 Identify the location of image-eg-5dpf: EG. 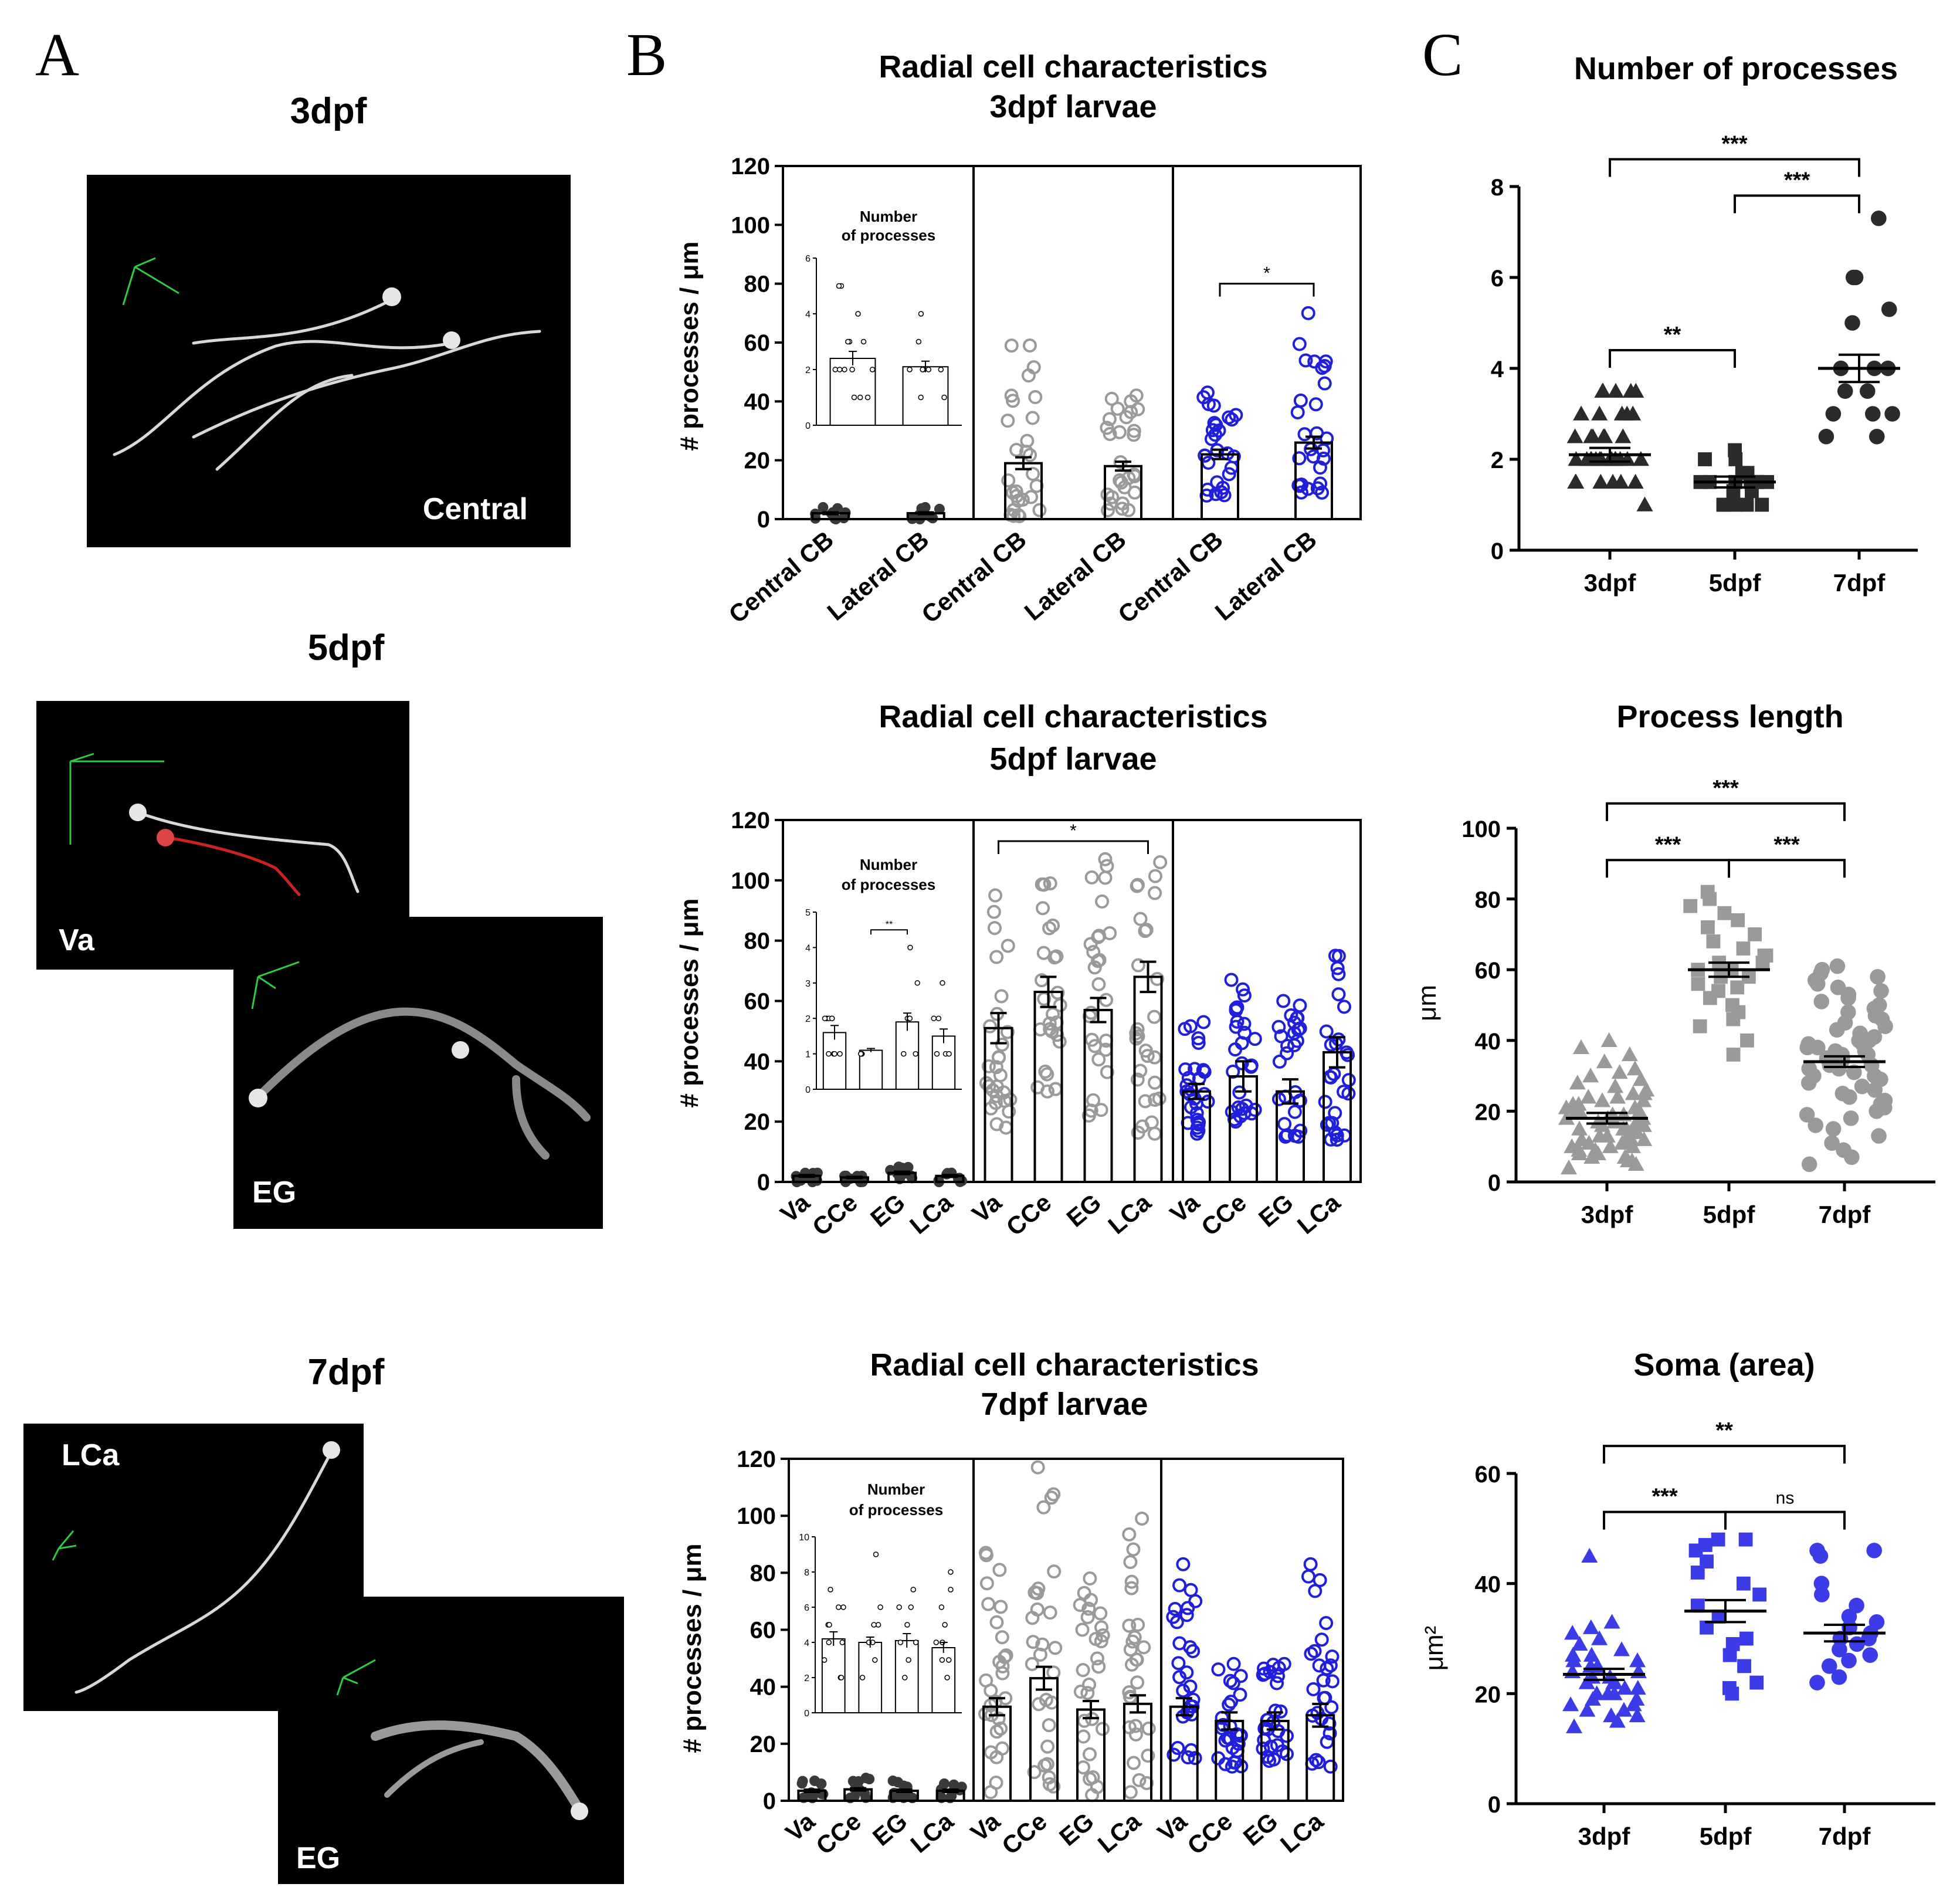
(418, 1073).